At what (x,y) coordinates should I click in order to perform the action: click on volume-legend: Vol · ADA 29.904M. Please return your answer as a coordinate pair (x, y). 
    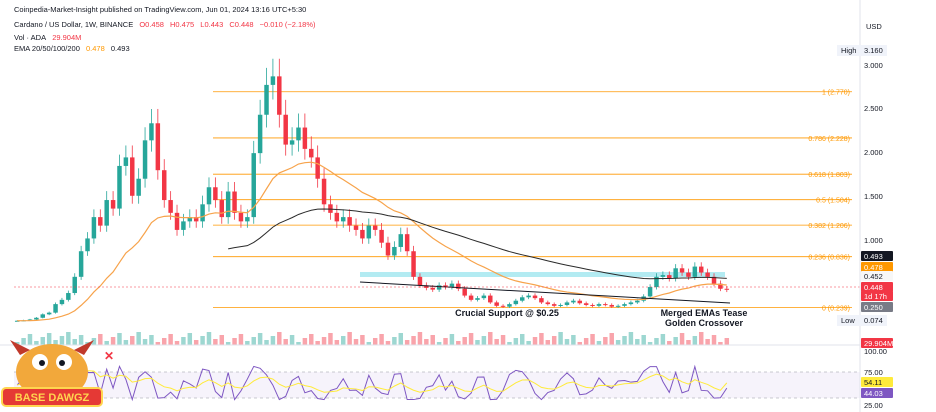
    Looking at the image, I should click on (49, 38).